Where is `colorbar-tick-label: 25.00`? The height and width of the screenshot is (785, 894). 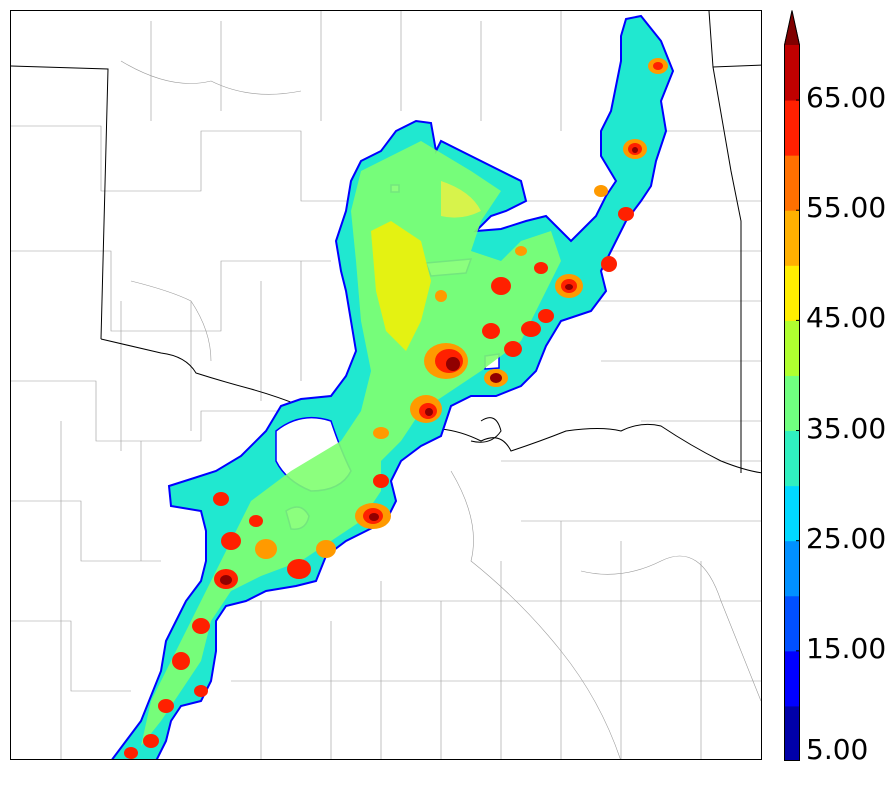 colorbar-tick-label: 25.00 is located at coordinates (846, 538).